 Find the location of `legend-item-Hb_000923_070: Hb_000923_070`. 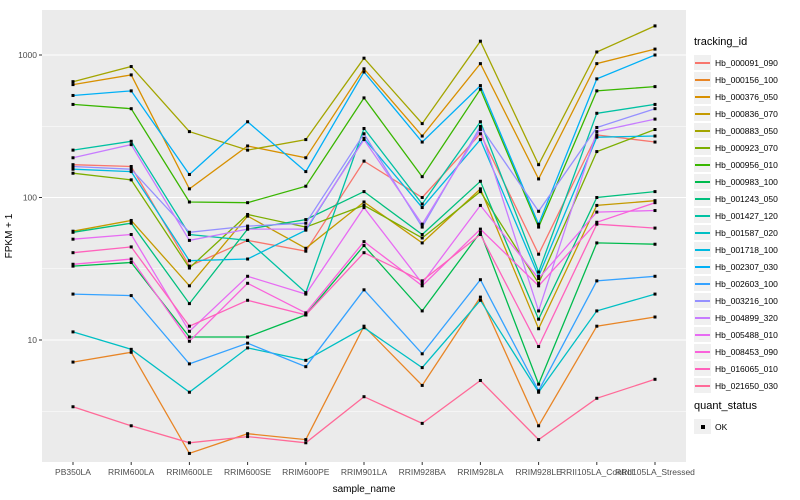

legend-item-Hb_000923_070: Hb_000923_070 is located at coordinates (746, 147).